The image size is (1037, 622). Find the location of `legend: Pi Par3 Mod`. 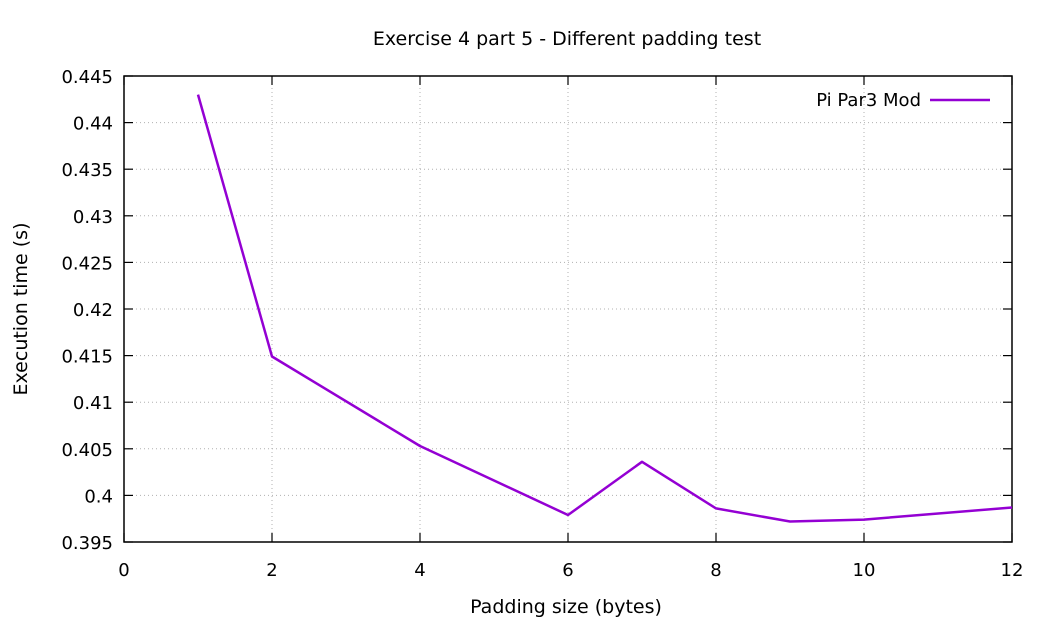

legend: Pi Par3 Mod is located at coordinates (903, 100).